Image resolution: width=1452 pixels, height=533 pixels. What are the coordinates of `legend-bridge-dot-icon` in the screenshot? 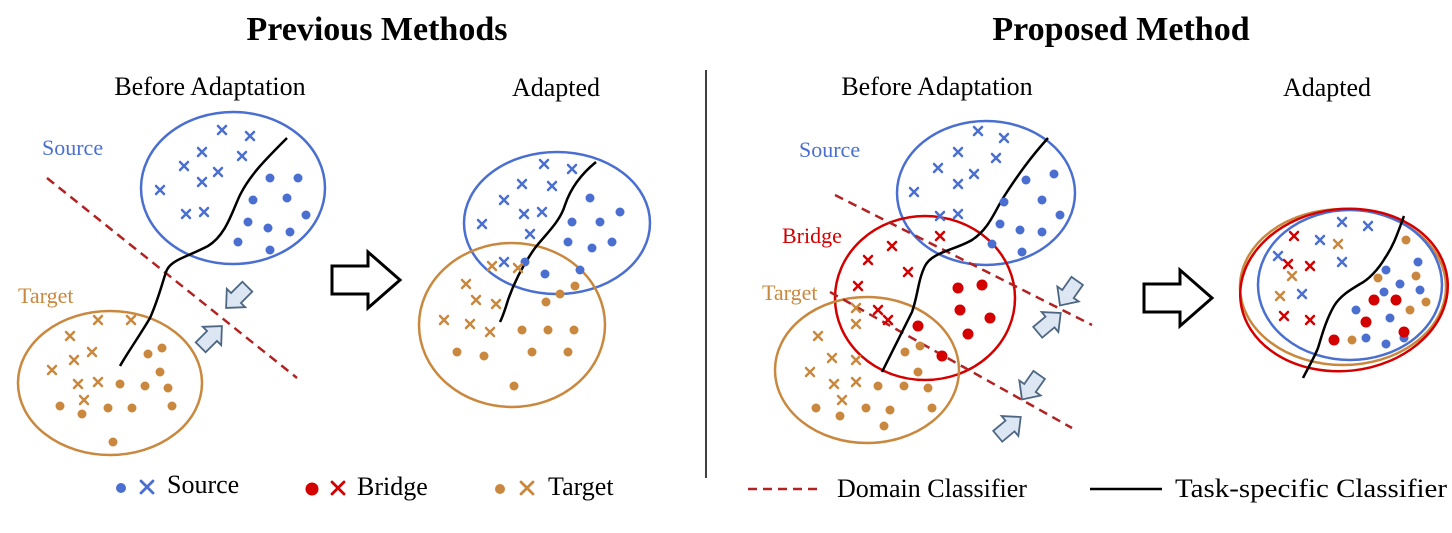 It's located at (312, 489).